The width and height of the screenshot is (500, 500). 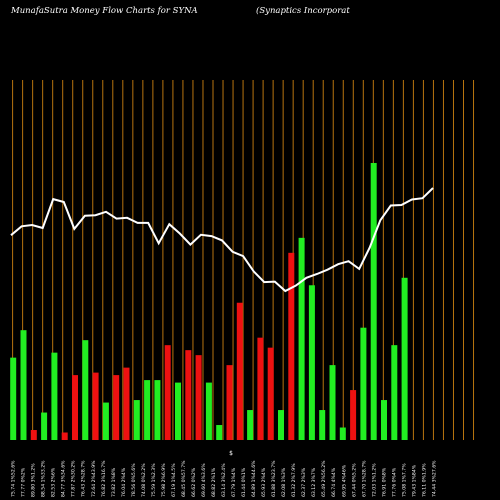 What do you see at coordinates (24, 482) in the screenshot?
I see `x-tick-label: 77.77 0%2%` at bounding box center [24, 482].